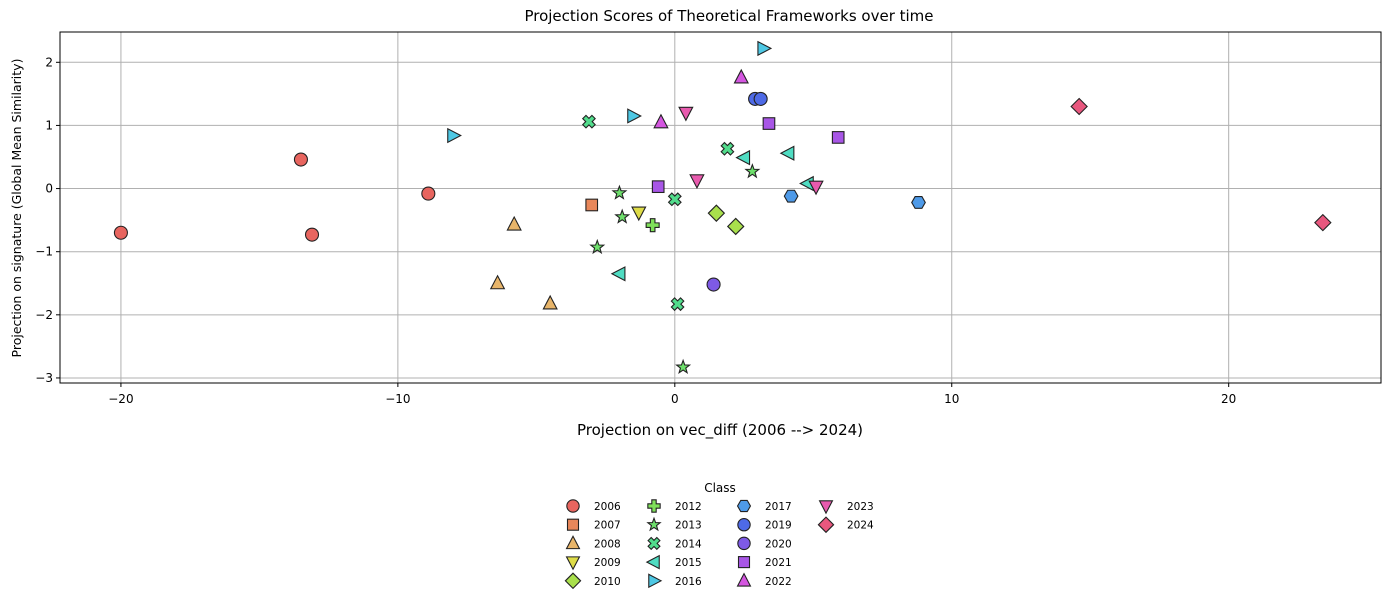 The height and width of the screenshot is (603, 1389). I want to click on legend-item-2016: 2016, so click(675, 581).